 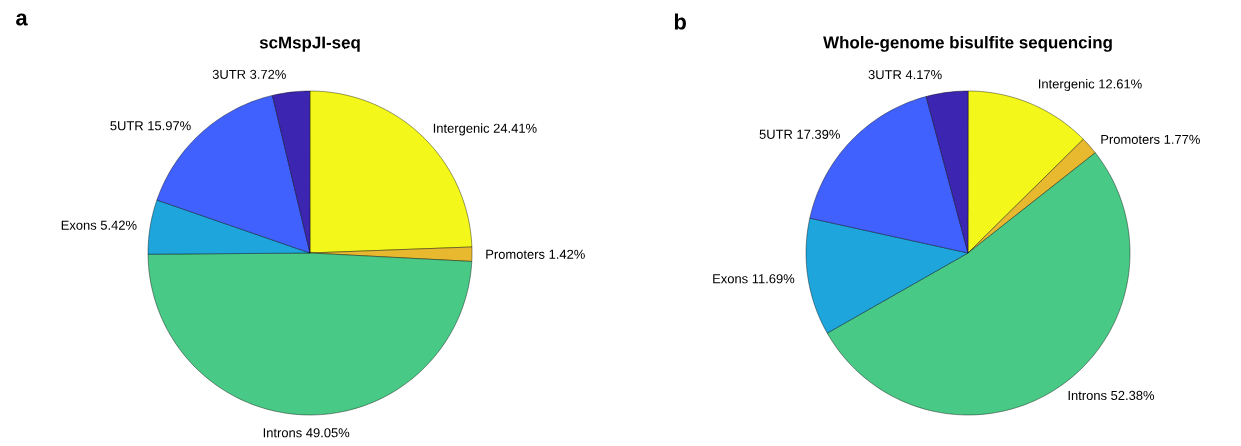 I want to click on data-label: 5.42%, so click(x=118, y=225).